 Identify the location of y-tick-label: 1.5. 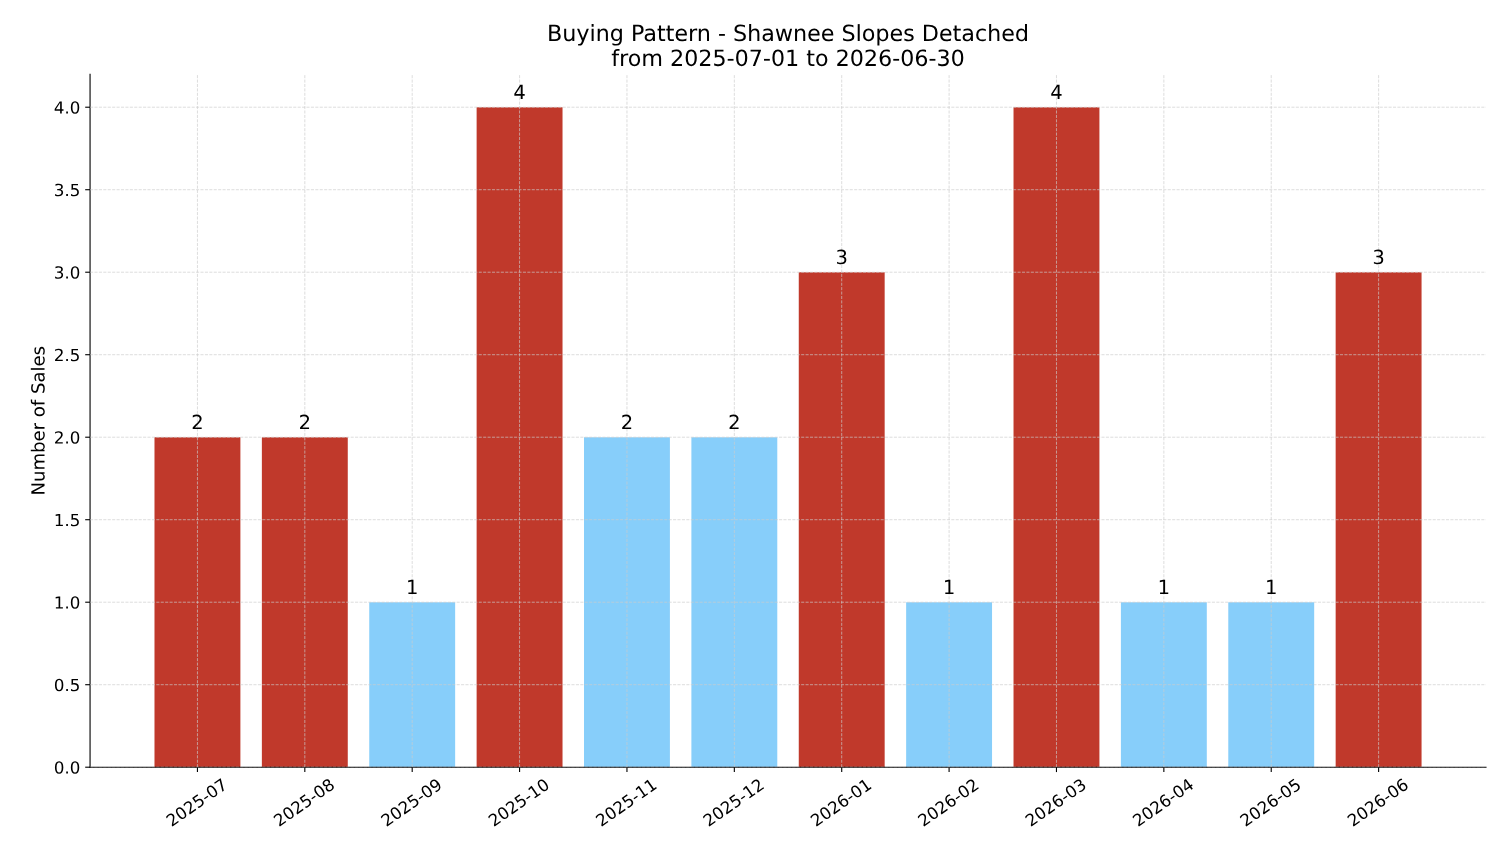
(67, 520).